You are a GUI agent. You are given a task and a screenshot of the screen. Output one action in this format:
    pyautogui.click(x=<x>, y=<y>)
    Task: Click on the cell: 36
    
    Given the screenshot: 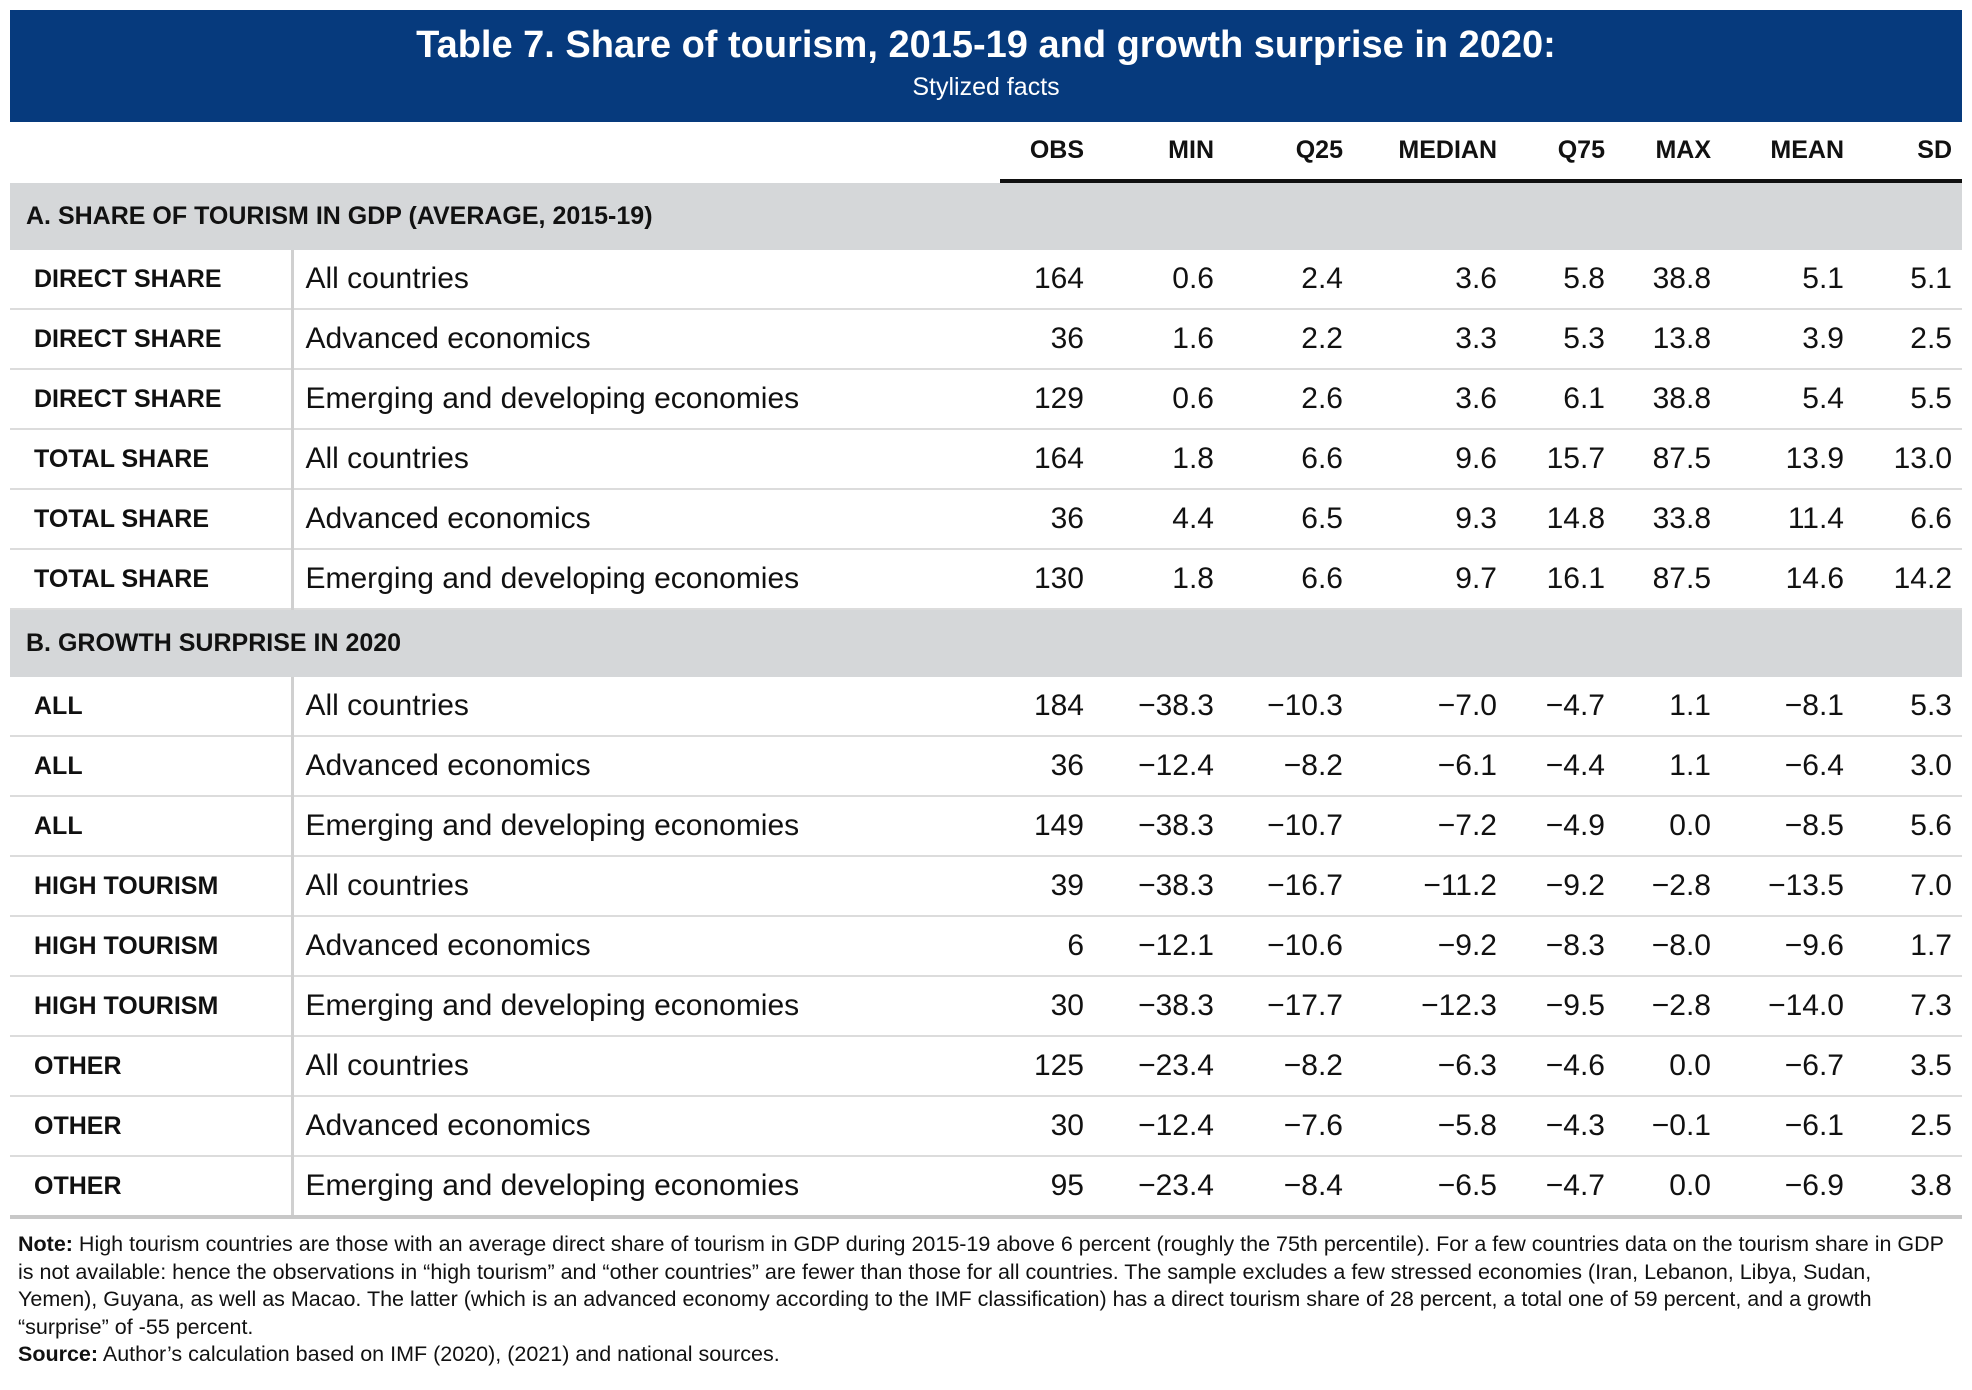 What is the action you would take?
    pyautogui.click(x=1047, y=339)
    